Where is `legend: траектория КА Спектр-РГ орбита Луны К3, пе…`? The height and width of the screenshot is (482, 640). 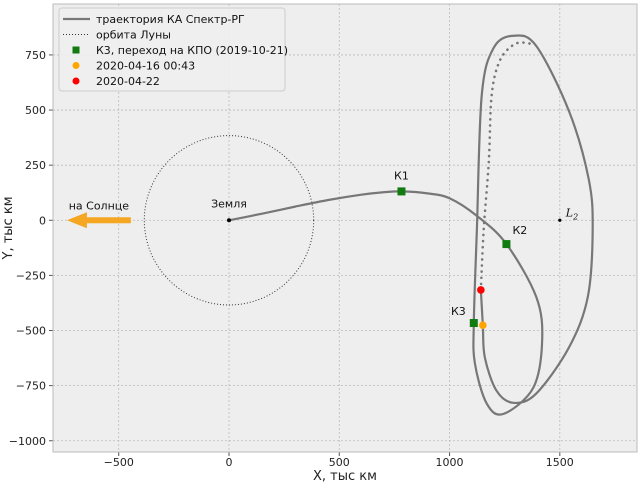 legend: траектория КА Спектр-РГ орбита Луны К3, пе… is located at coordinates (173, 49).